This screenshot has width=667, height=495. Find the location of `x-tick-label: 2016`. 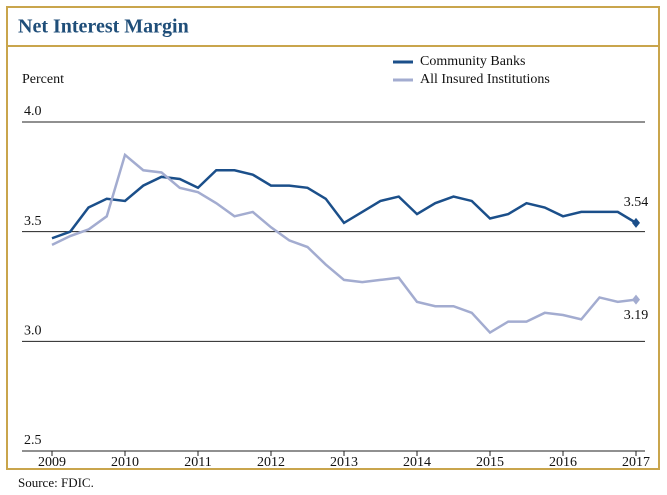

x-tick-label: 2016 is located at coordinates (563, 462).